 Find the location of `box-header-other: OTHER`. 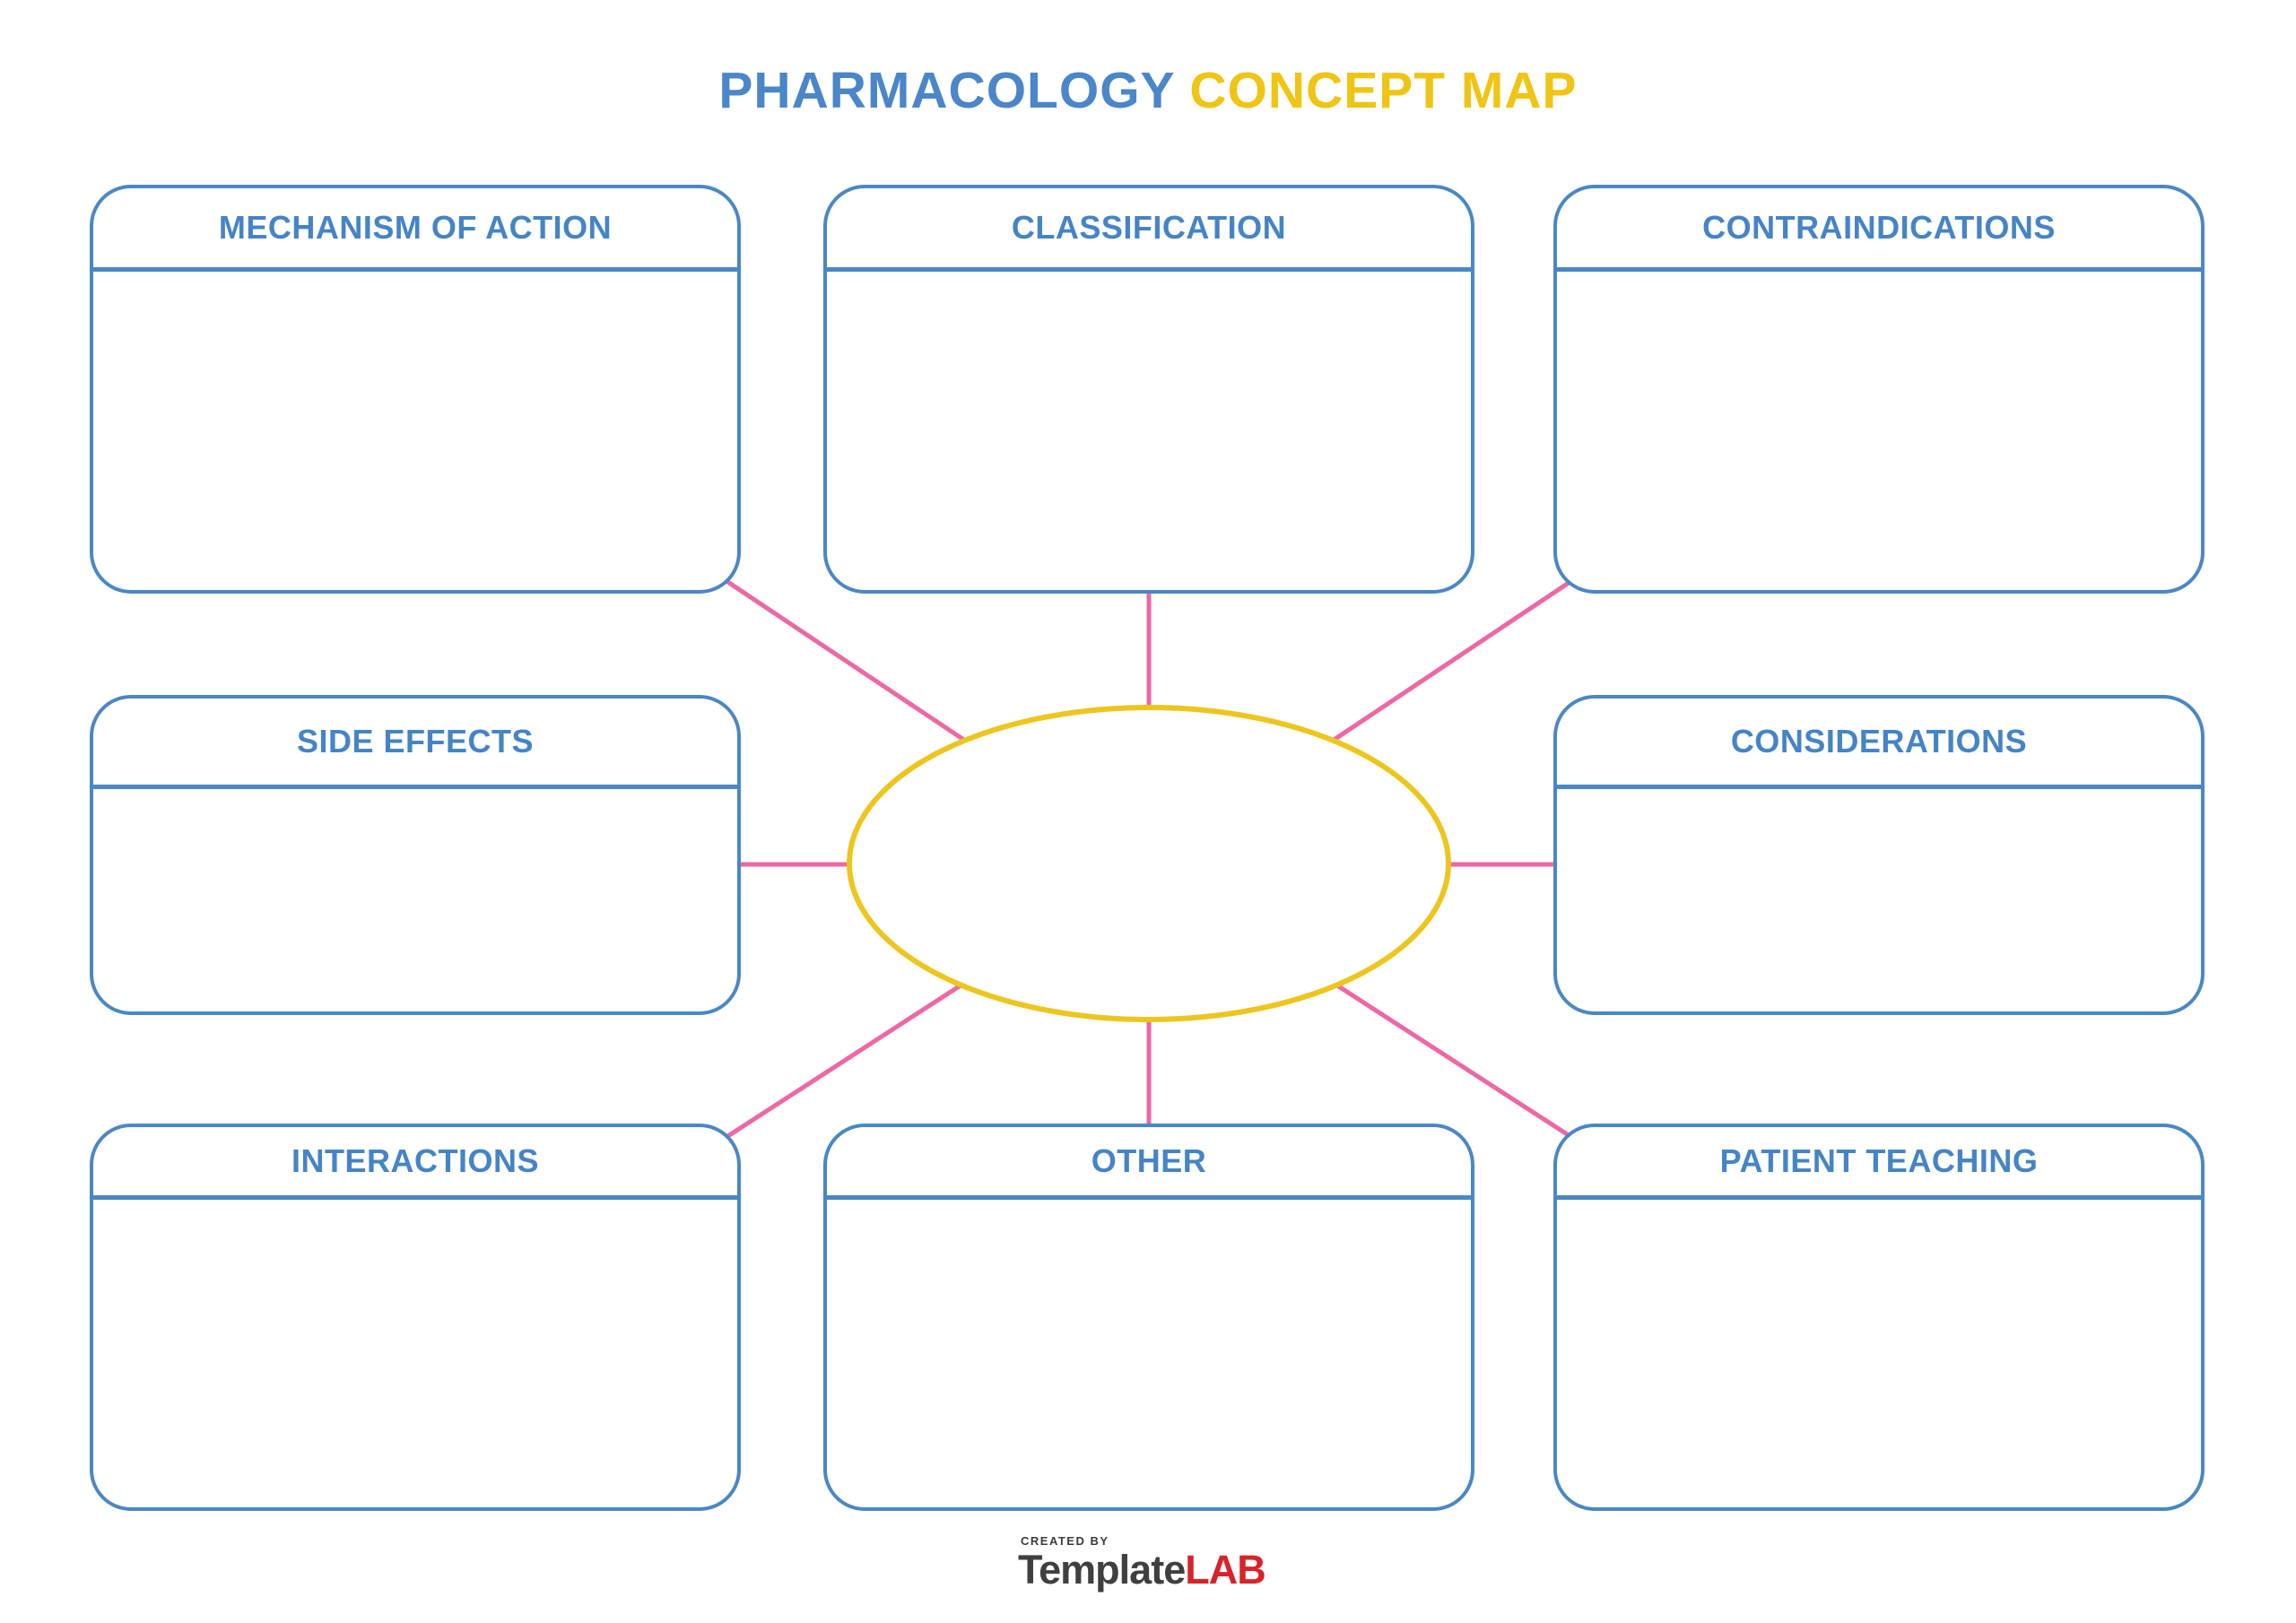

box-header-other: OTHER is located at coordinates (1149, 1163).